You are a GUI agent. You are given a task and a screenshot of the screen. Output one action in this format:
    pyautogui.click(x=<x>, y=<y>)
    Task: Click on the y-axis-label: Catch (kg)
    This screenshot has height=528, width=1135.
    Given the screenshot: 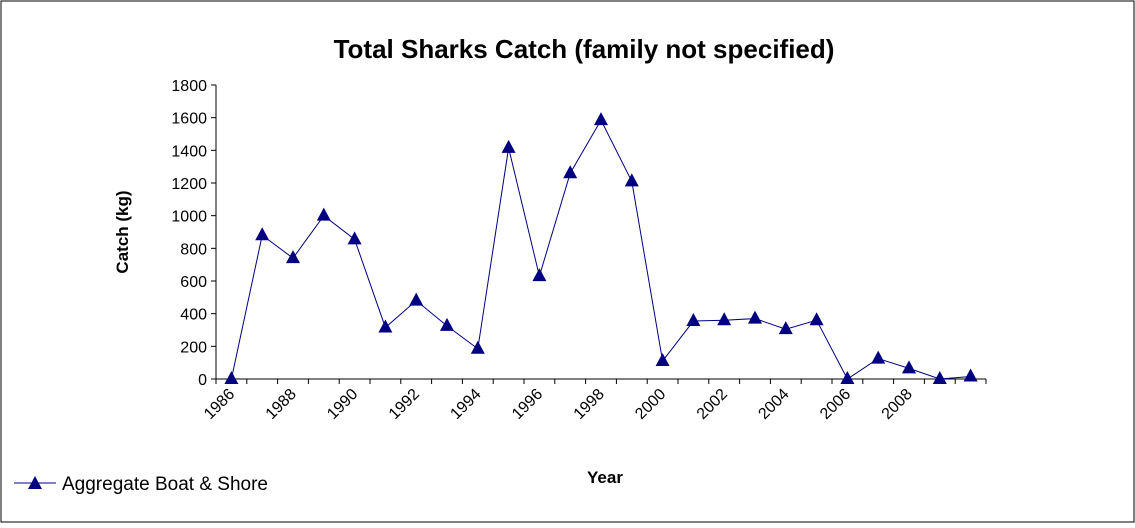 What is the action you would take?
    pyautogui.click(x=122, y=231)
    